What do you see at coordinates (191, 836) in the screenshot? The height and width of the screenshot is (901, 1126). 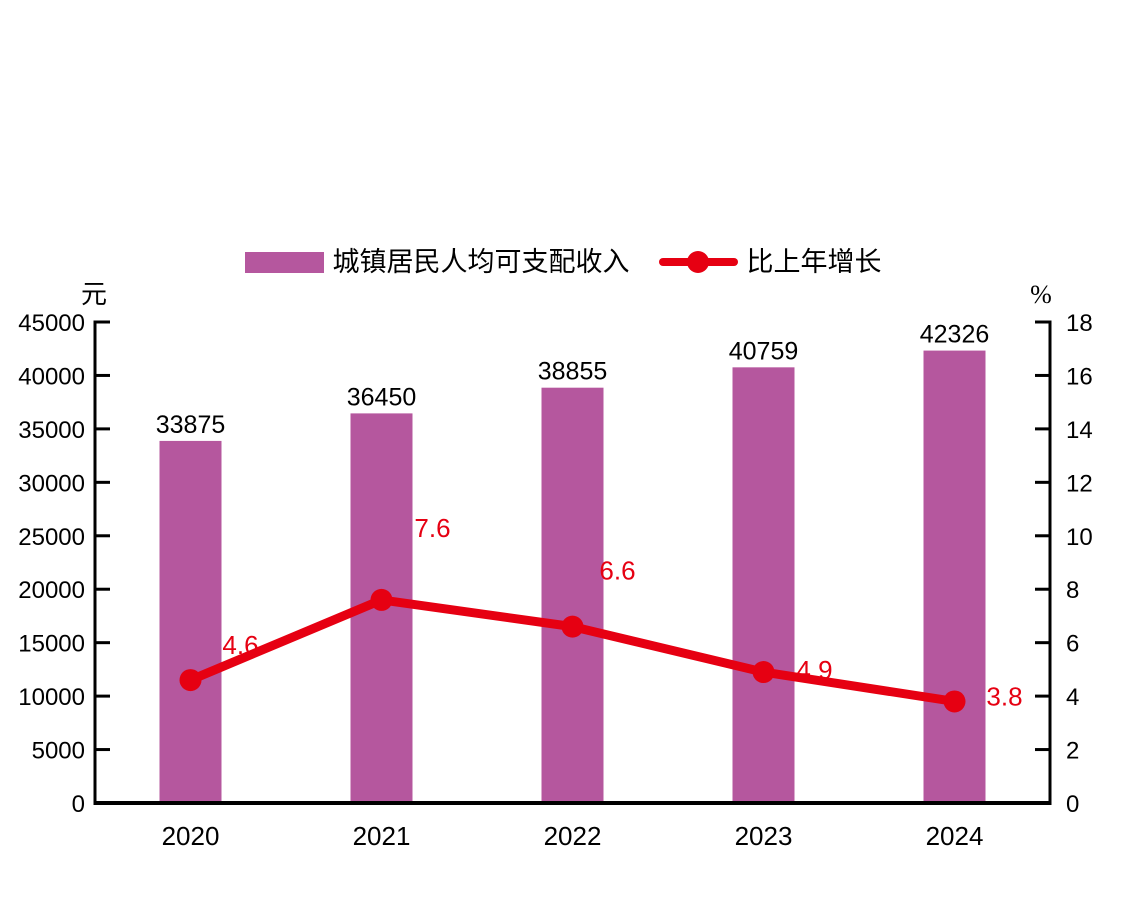 I see `x-axis-label-2020: 2020` at bounding box center [191, 836].